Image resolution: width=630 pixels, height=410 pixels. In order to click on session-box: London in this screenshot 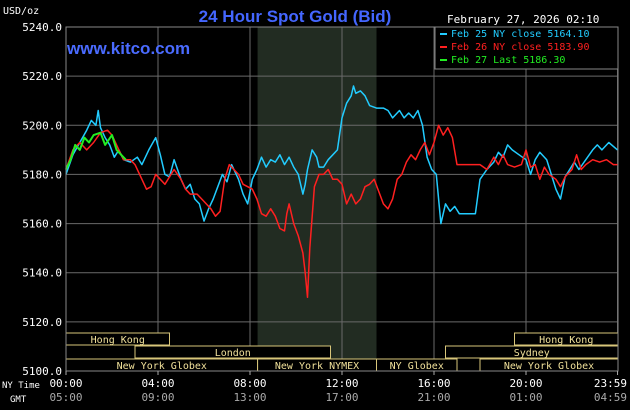, I will do `click(232, 352)`.